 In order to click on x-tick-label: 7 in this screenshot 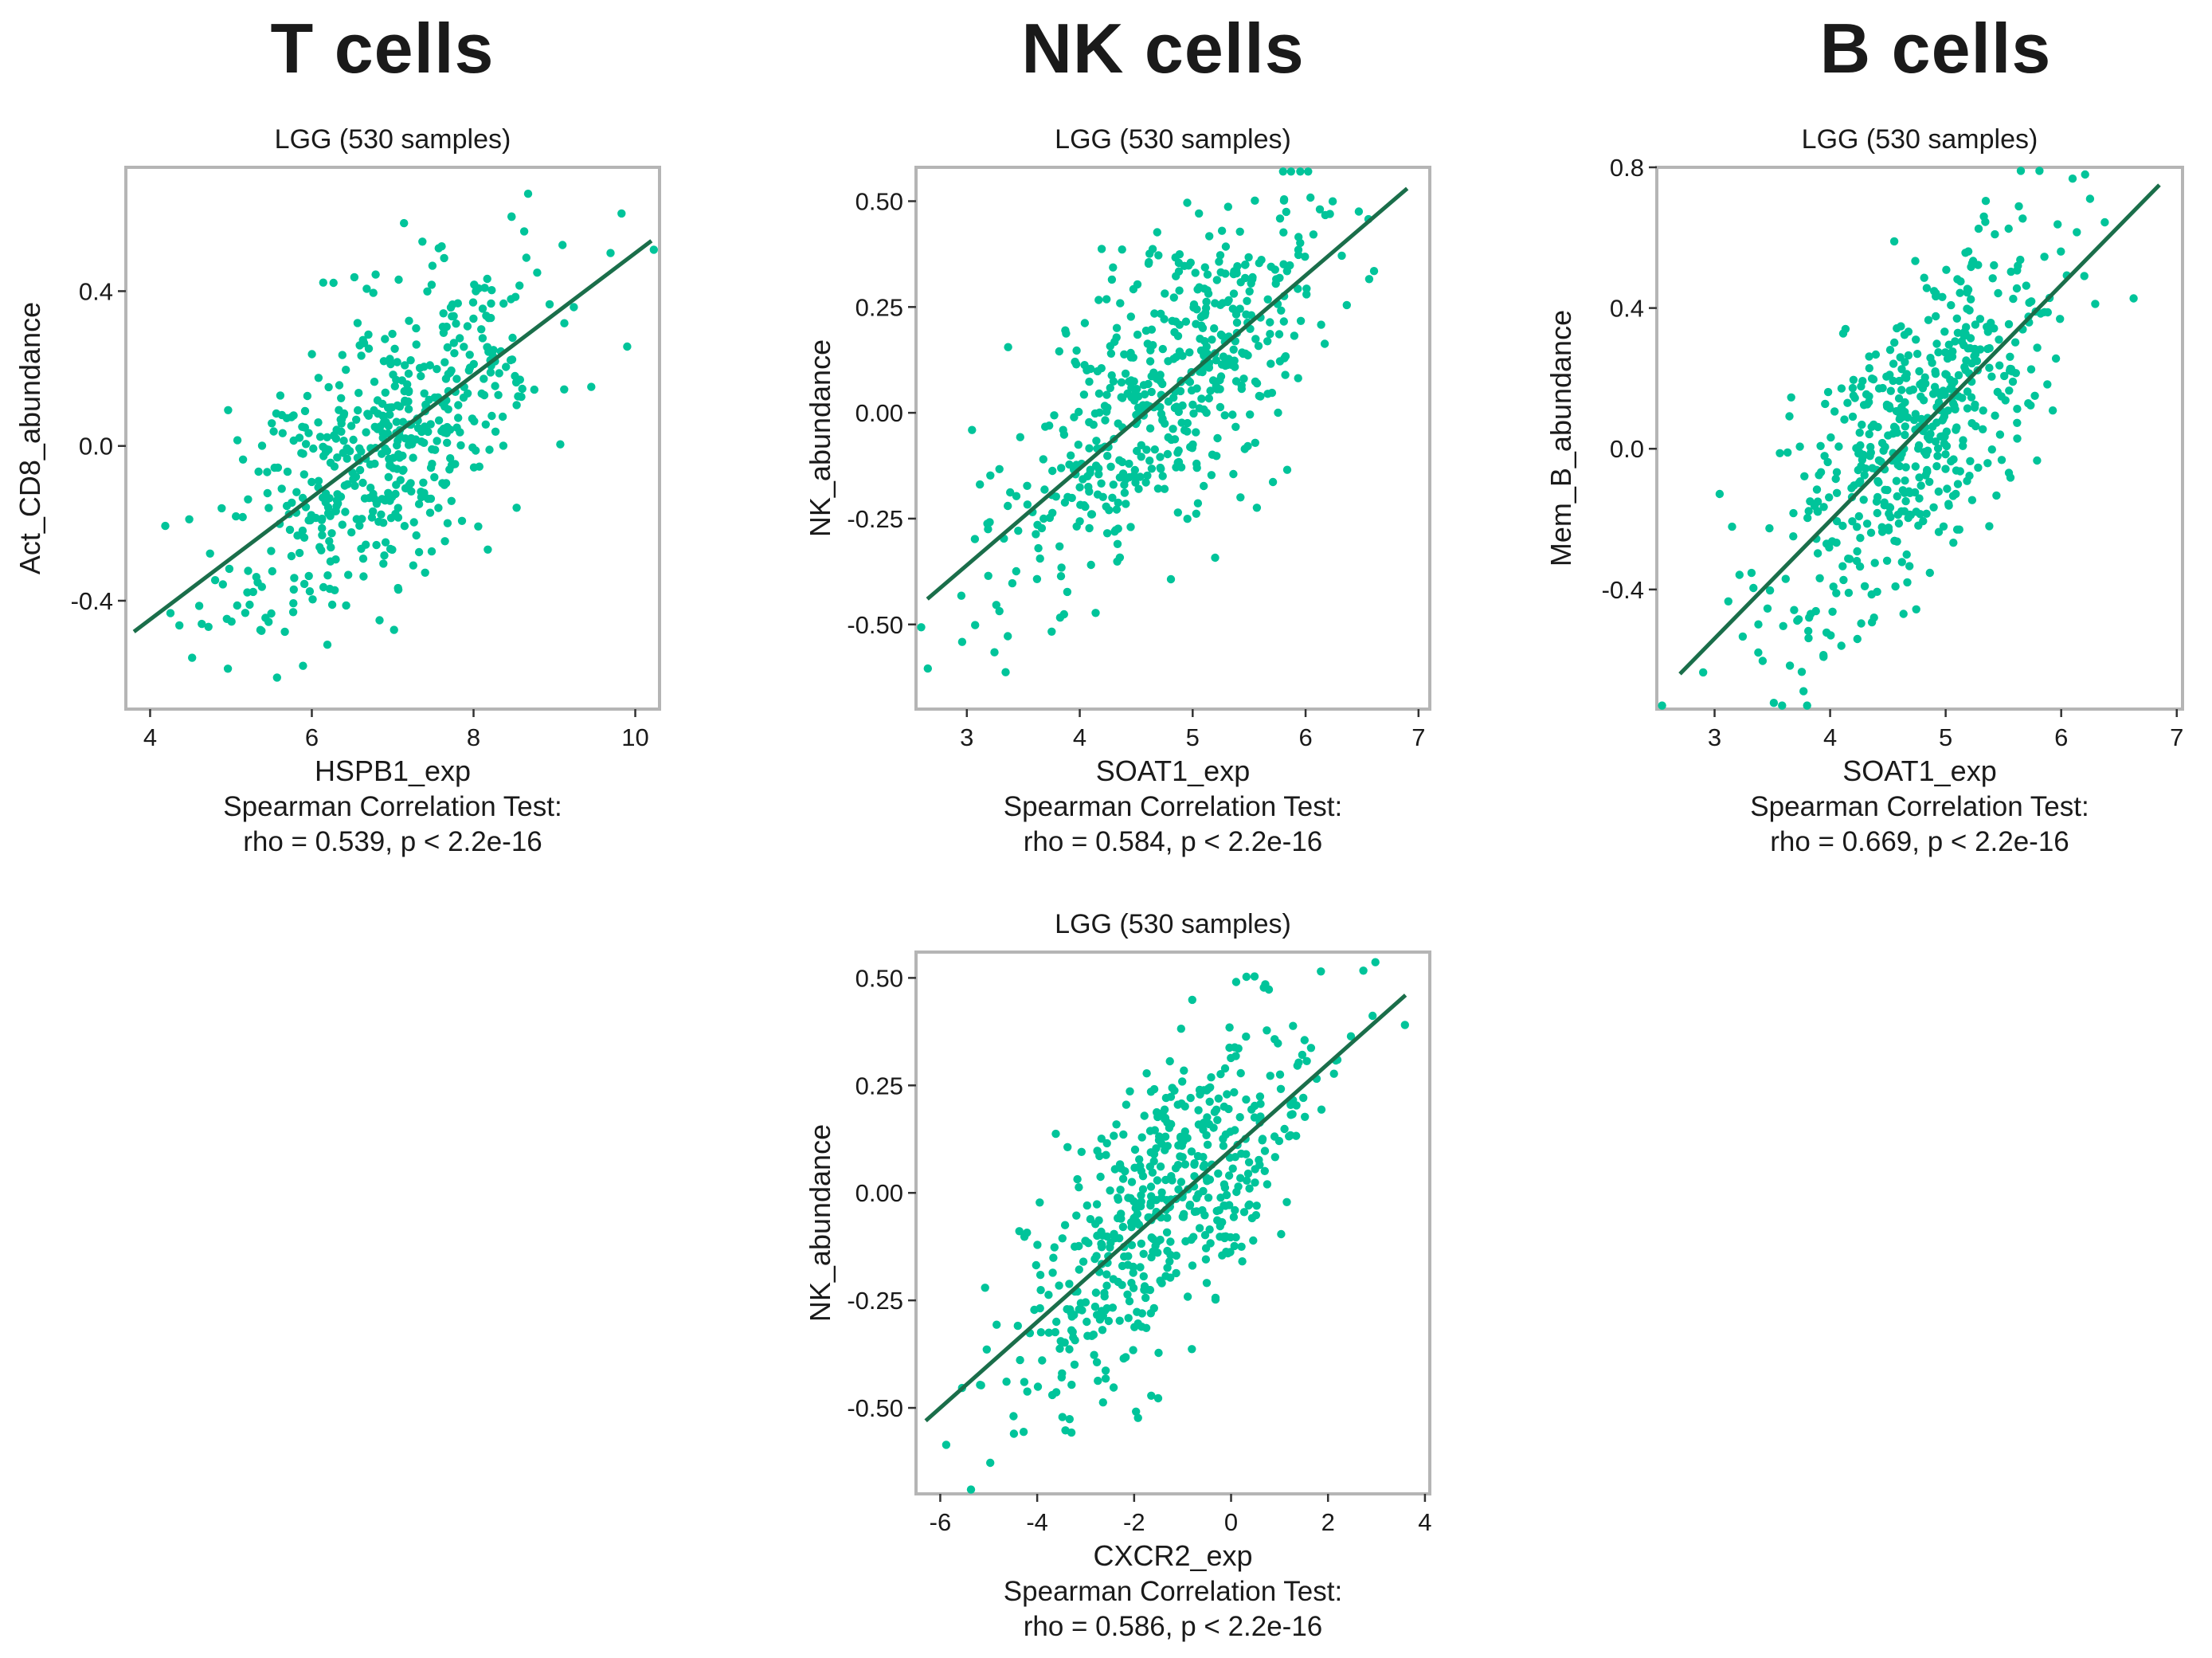, I will do `click(2176, 737)`.